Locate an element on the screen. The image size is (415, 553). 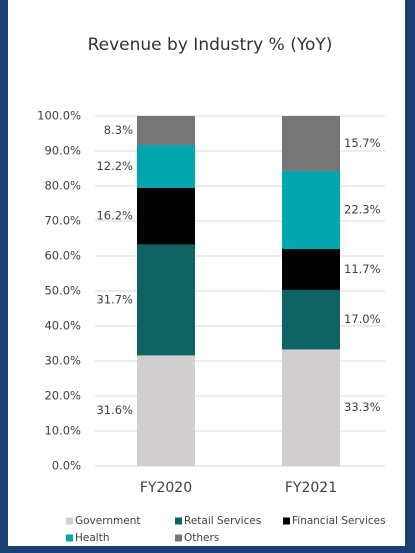
data-label: 16.2% is located at coordinates (114, 216).